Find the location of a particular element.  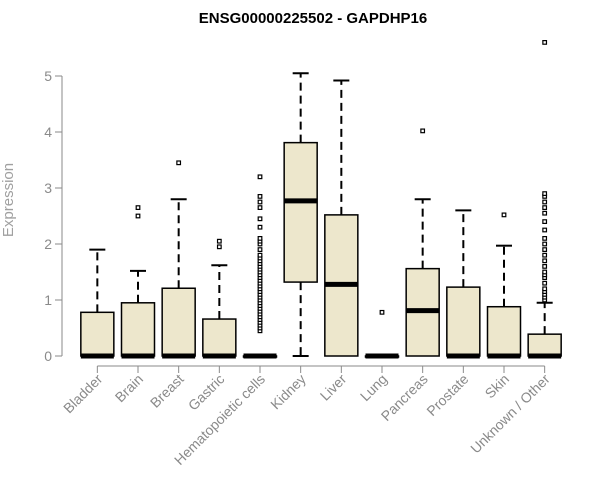

chart-title: ENSG00000225502 - GAPDHP16 is located at coordinates (313, 18).